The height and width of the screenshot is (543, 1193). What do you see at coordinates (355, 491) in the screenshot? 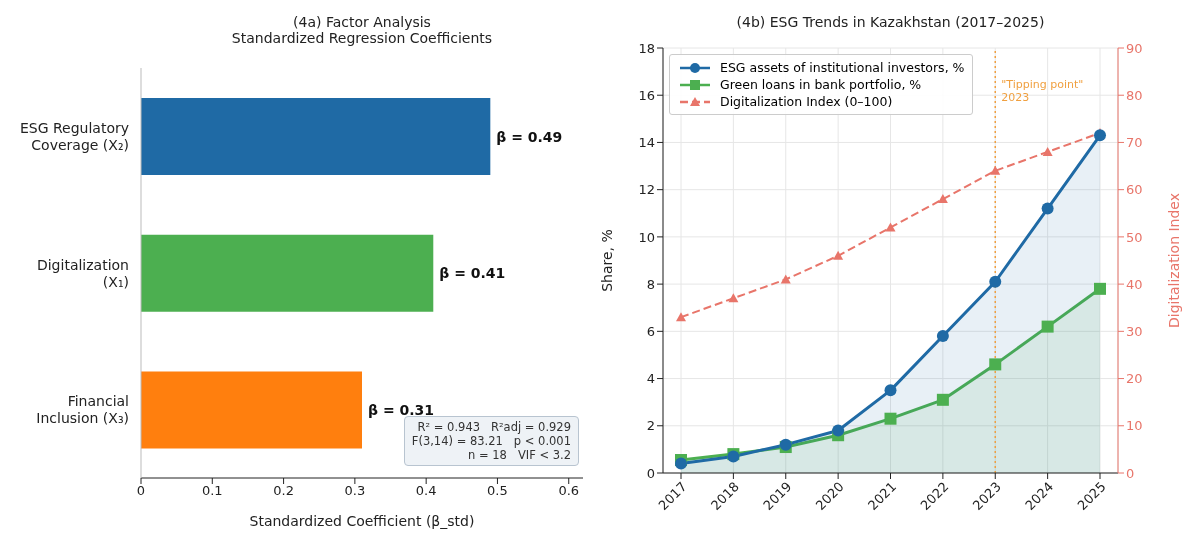
I see `x-tick-label: 0.3` at bounding box center [355, 491].